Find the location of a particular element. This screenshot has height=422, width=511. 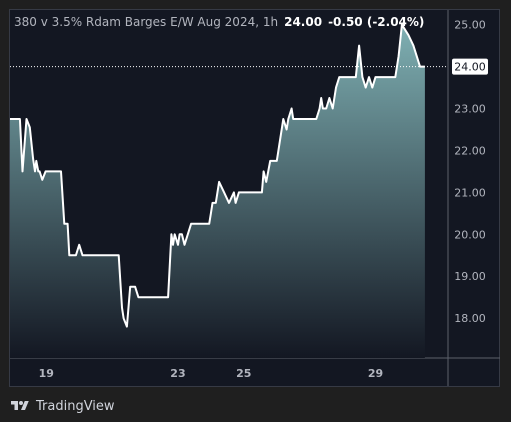

tradingview-logo-icon is located at coordinates (20, 405).